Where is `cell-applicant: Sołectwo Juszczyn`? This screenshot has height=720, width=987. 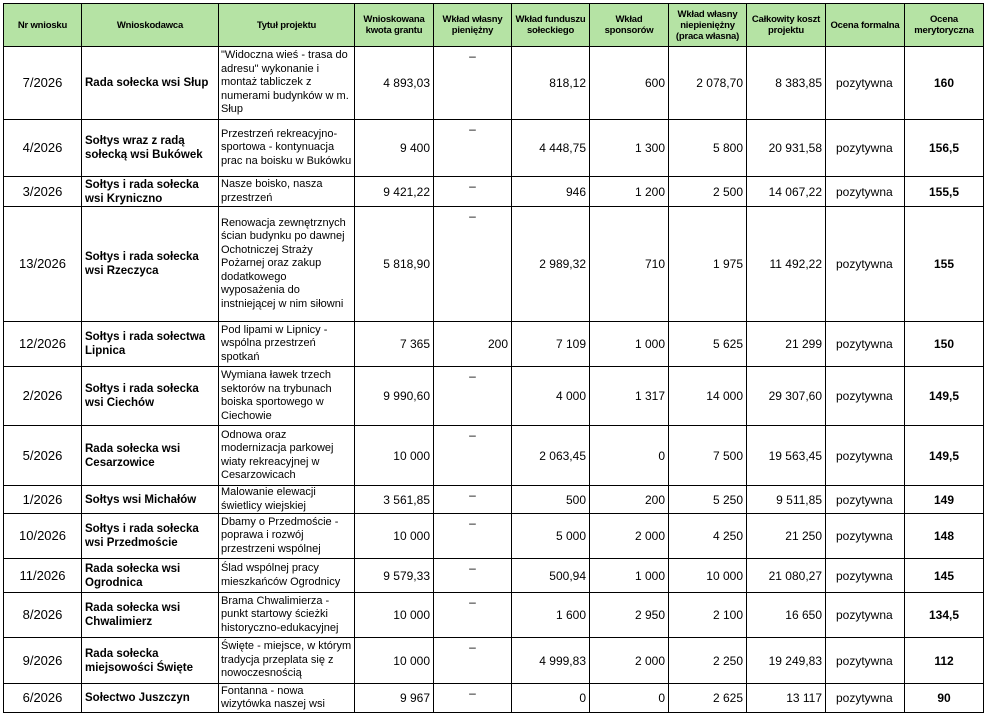 cell-applicant: Sołectwo Juszczyn is located at coordinates (150, 698).